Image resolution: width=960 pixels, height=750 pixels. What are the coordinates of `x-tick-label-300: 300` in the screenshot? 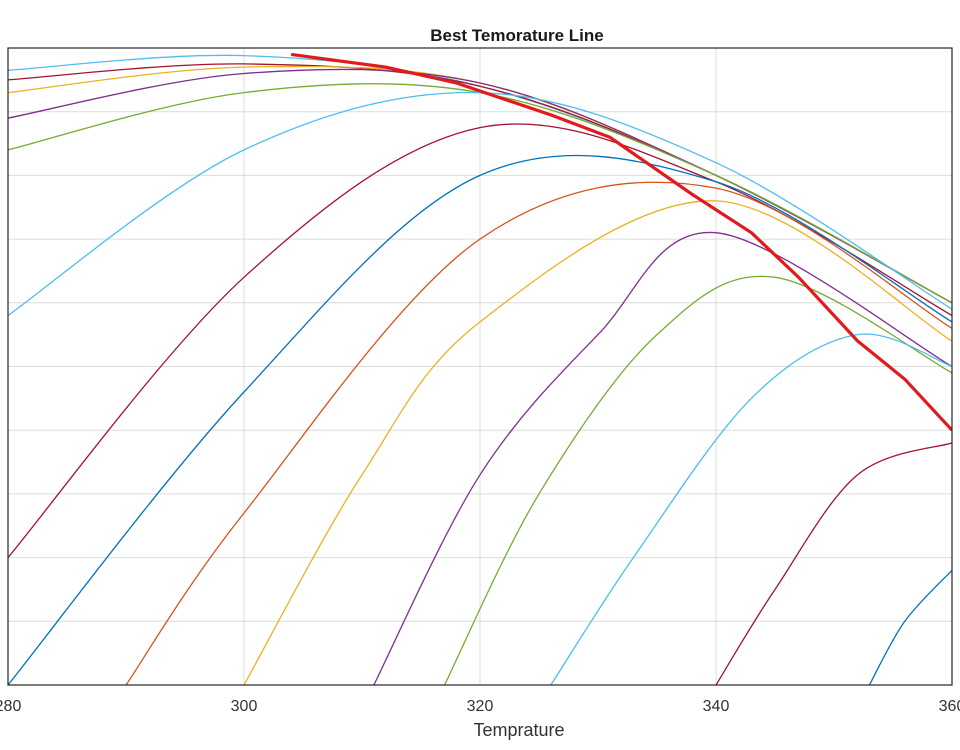 It's located at (244, 706).